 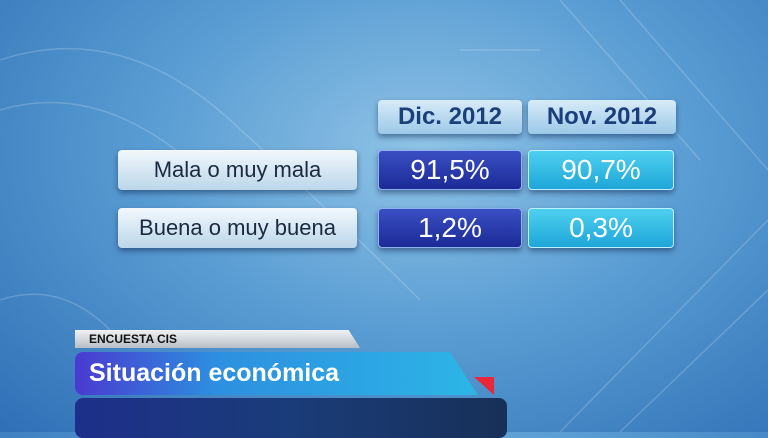 What do you see at coordinates (237, 228) in the screenshot?
I see `row-label-buena: Buena o muy buena` at bounding box center [237, 228].